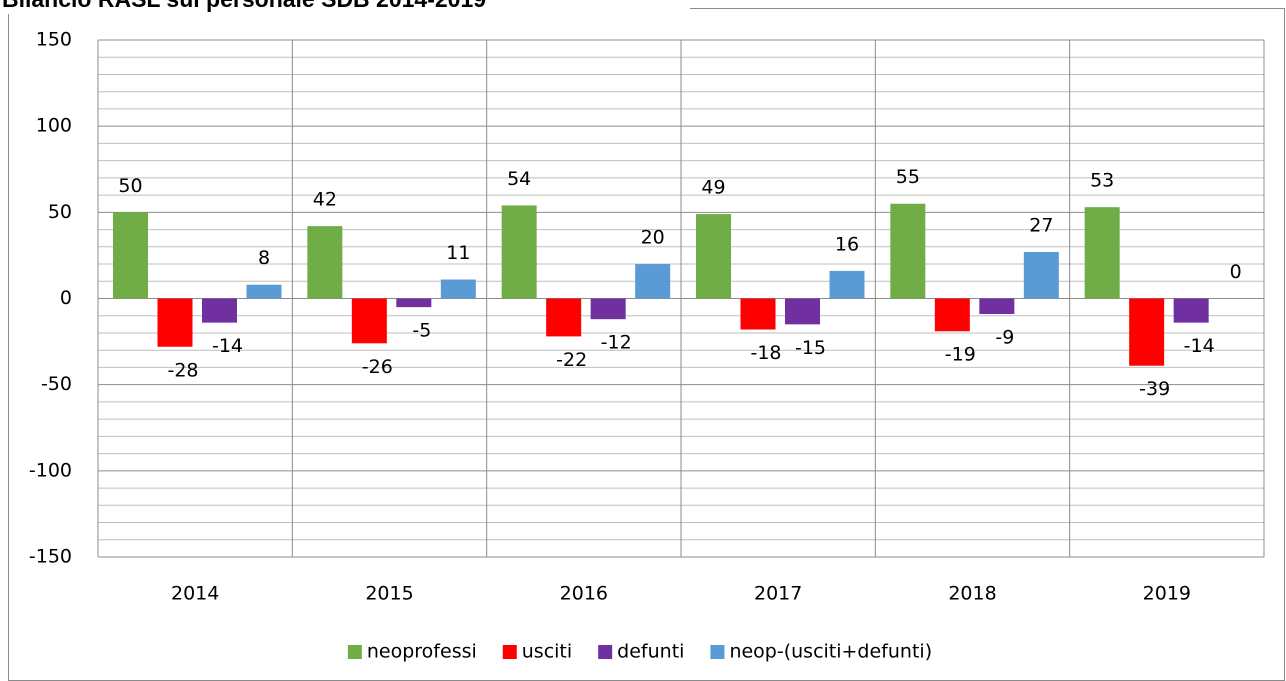  Describe the element at coordinates (458, 253) in the screenshot. I see `data-label: 11` at that location.